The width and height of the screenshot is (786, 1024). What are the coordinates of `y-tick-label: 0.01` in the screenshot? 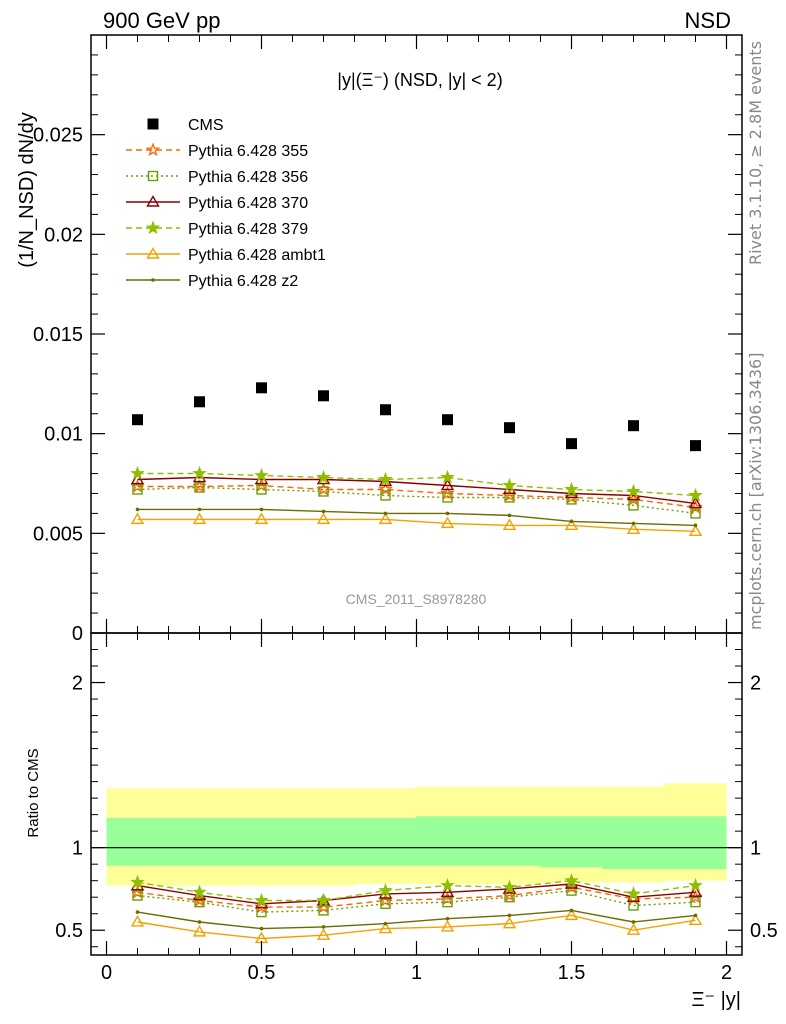 It's located at (63, 435).